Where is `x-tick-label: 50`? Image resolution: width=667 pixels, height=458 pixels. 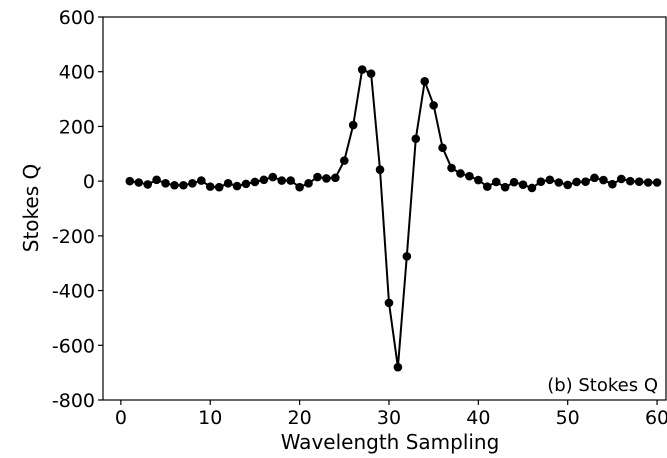
x-tick-label: 50 is located at coordinates (568, 418).